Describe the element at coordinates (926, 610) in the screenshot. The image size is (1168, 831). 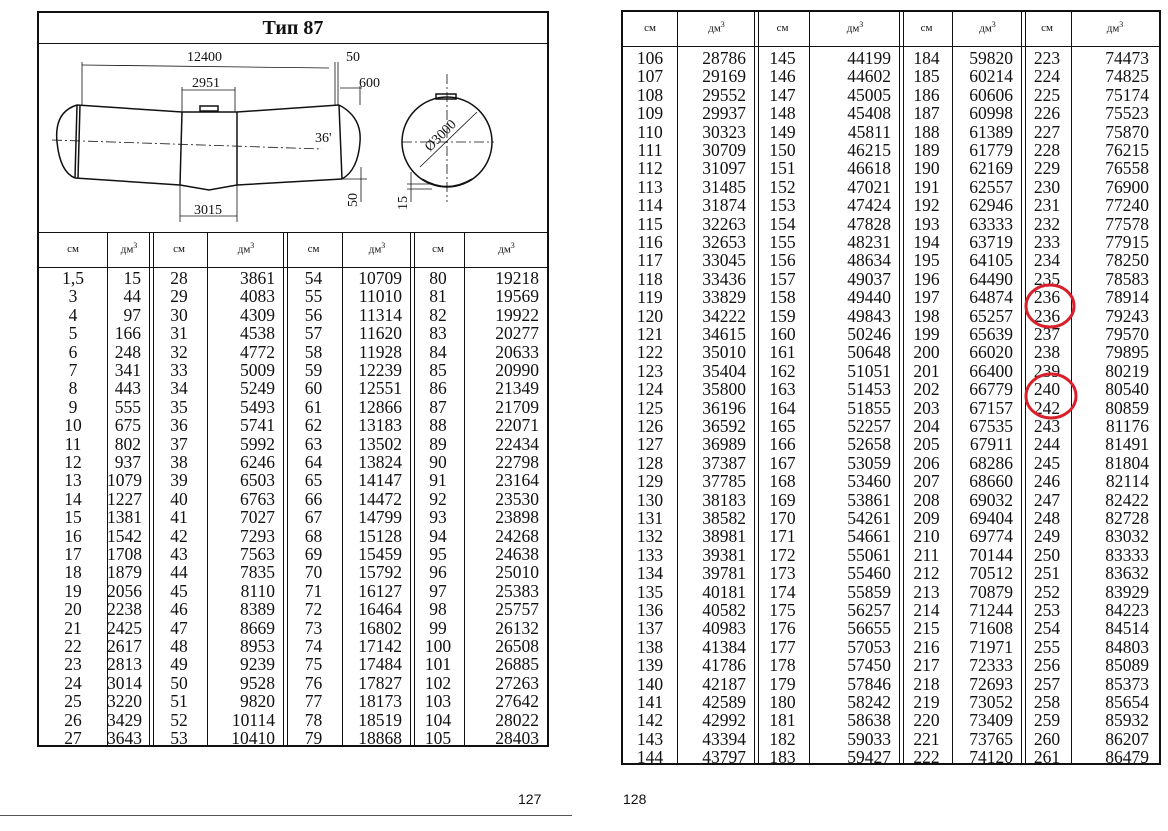
I see `cell-level-cm: 214` at that location.